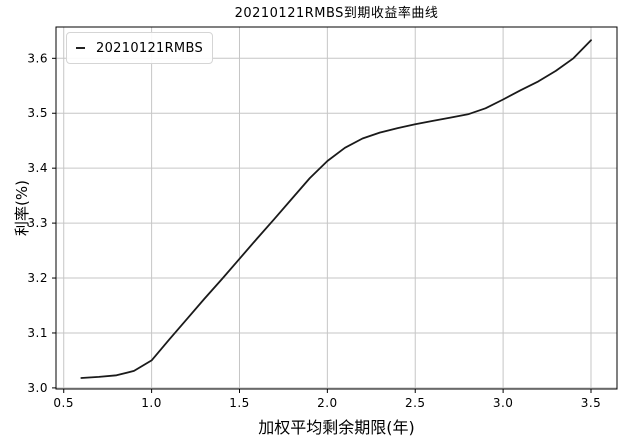  I want to click on legend: 20210121RMBS, so click(139, 48).